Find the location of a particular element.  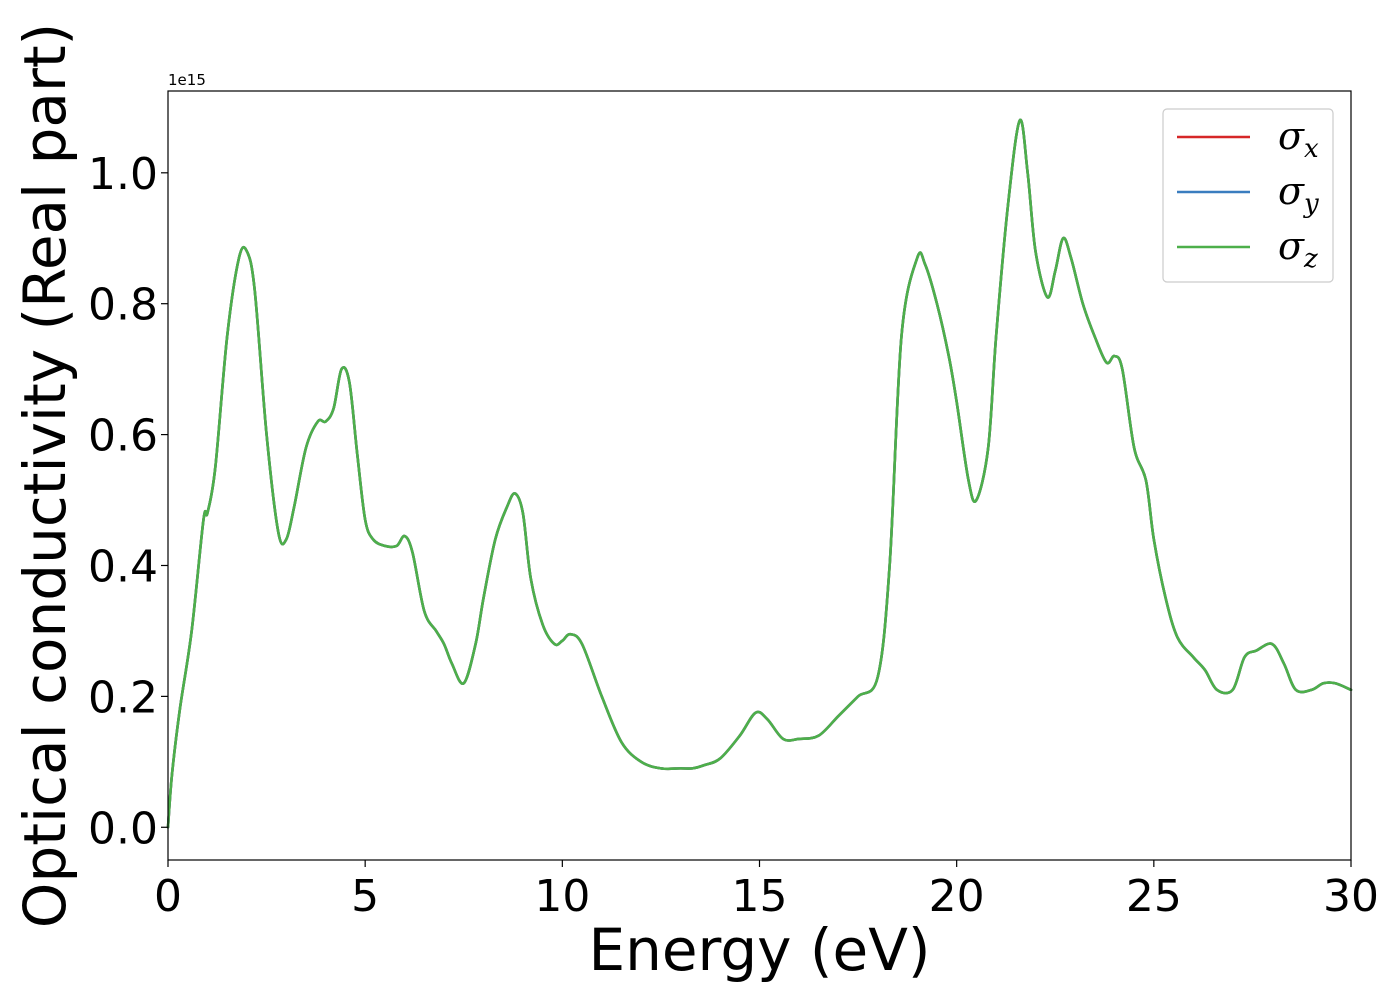

legend-subscript: z is located at coordinates (1310, 259).